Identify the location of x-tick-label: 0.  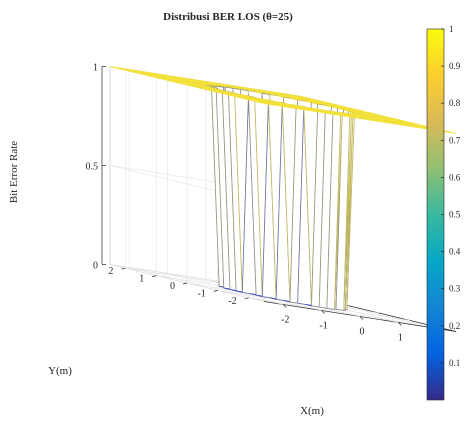
(362, 332).